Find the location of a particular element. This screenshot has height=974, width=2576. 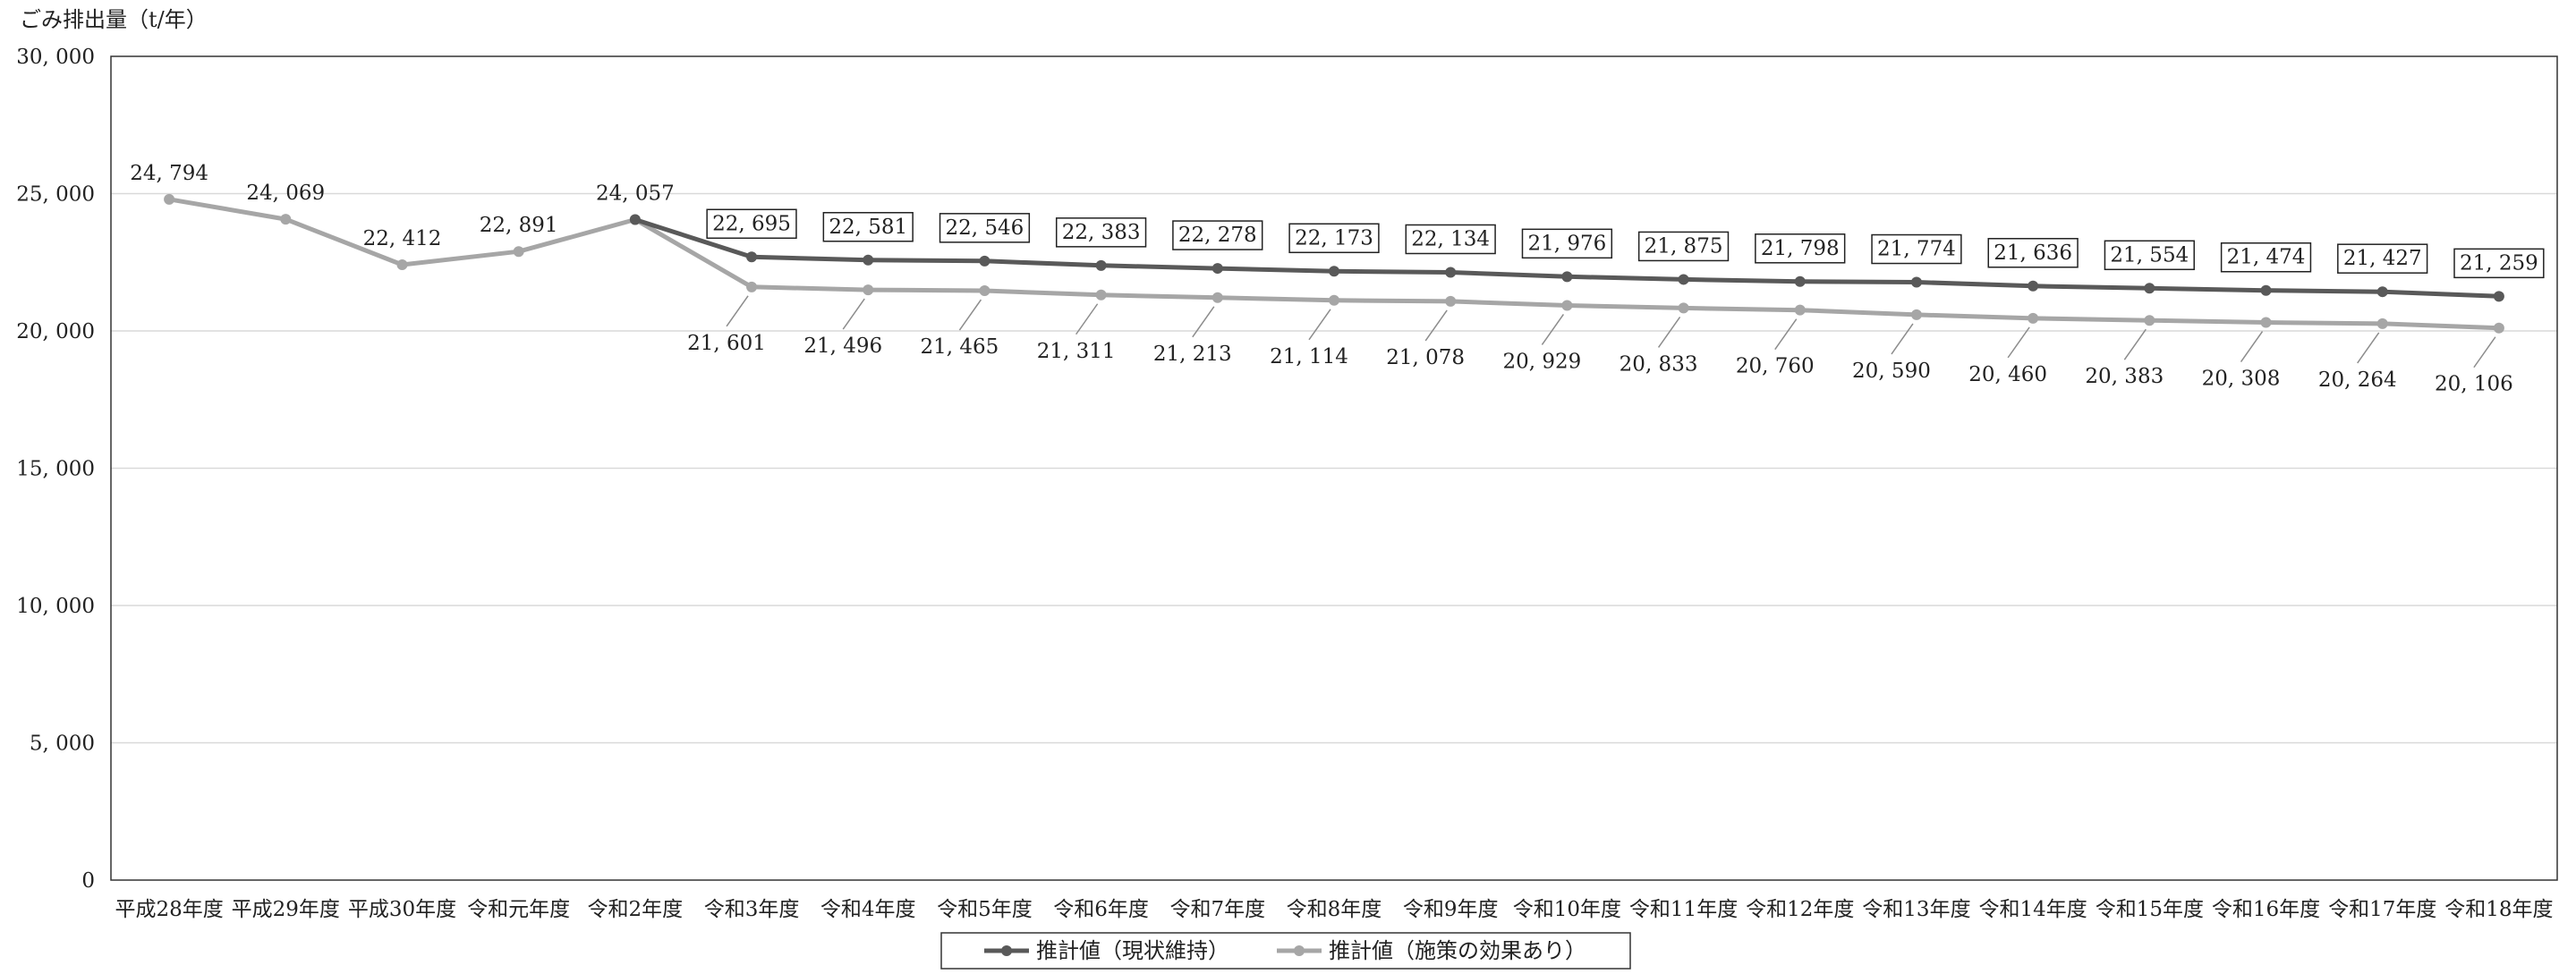

data-label-boxed: 21, 875 is located at coordinates (1683, 247).